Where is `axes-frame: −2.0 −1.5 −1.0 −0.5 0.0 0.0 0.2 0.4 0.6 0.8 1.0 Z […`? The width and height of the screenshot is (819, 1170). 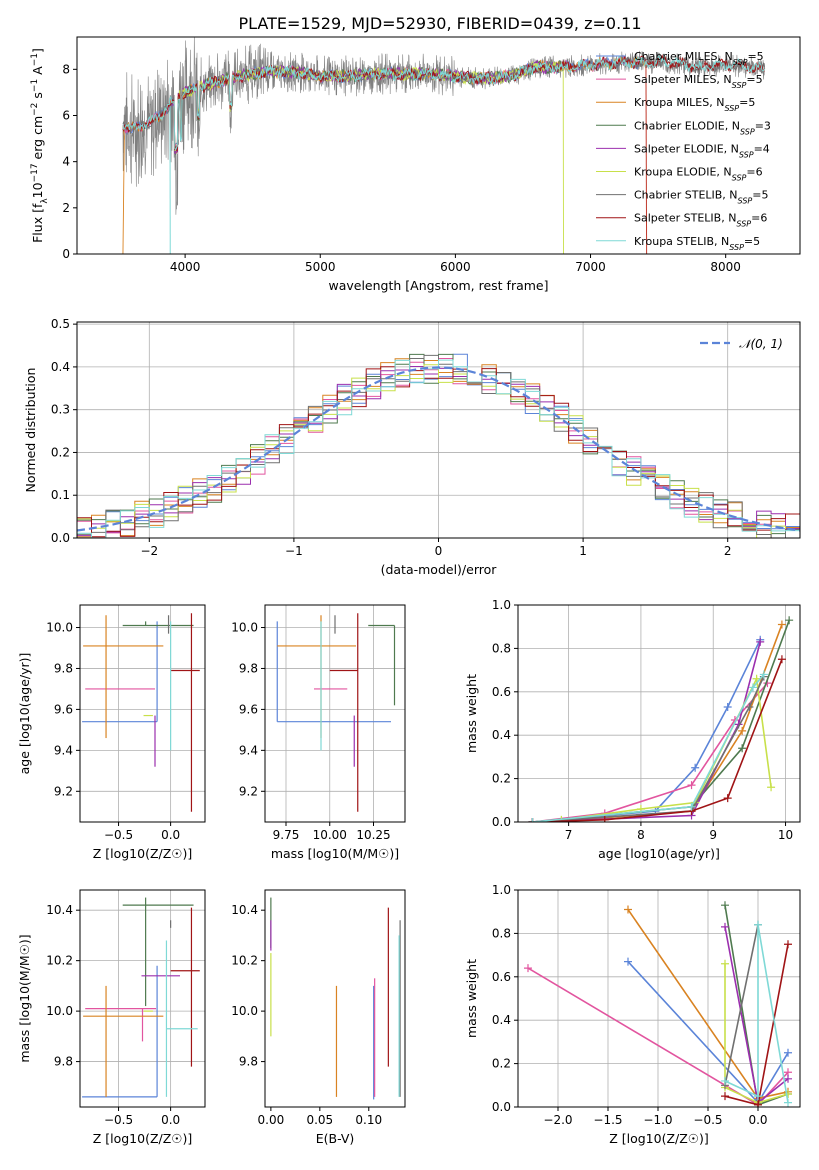 axes-frame: −2.0 −1.5 −1.0 −0.5 0.0 0.0 0.2 0.4 0.6 0.8 1.0 Z [… is located at coordinates (632, 1014).